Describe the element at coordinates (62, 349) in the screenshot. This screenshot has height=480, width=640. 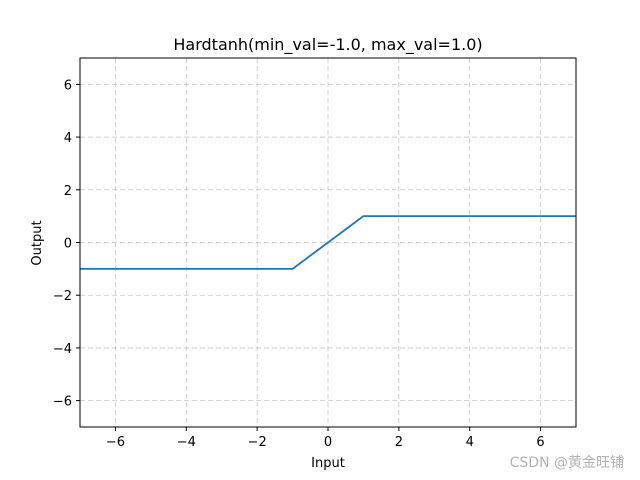
I see `y-tick-label: −4` at that location.